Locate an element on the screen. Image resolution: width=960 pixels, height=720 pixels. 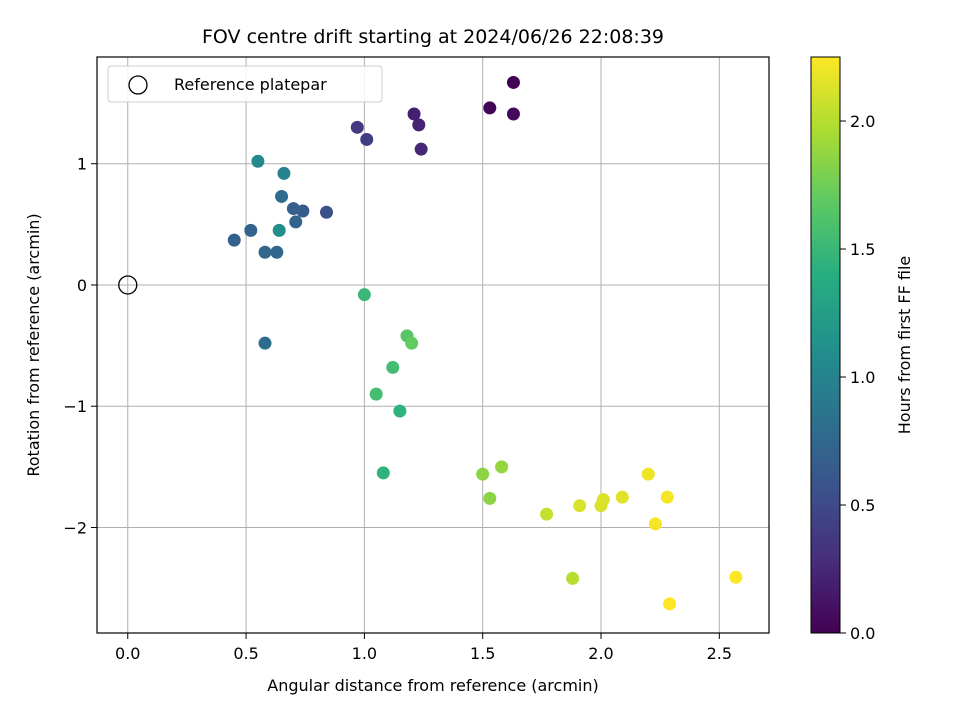
x-axis-label: Angular distance from reference (arcmin) is located at coordinates (432, 685).